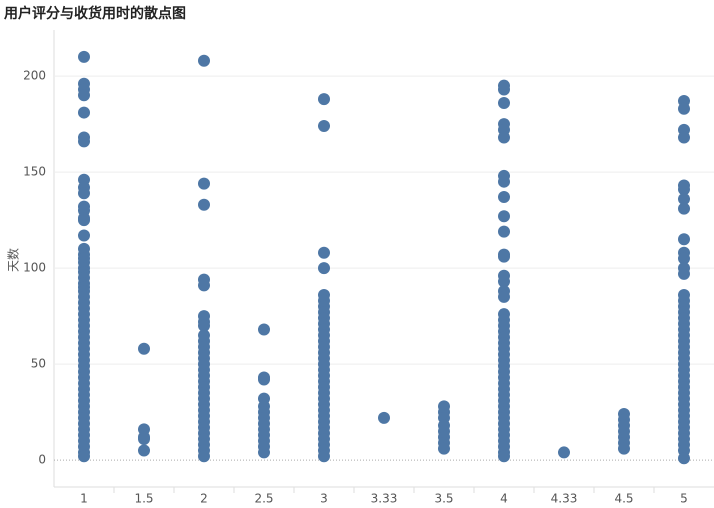 The image size is (714, 508). I want to click on x-tick-label: 4.33, so click(564, 499).